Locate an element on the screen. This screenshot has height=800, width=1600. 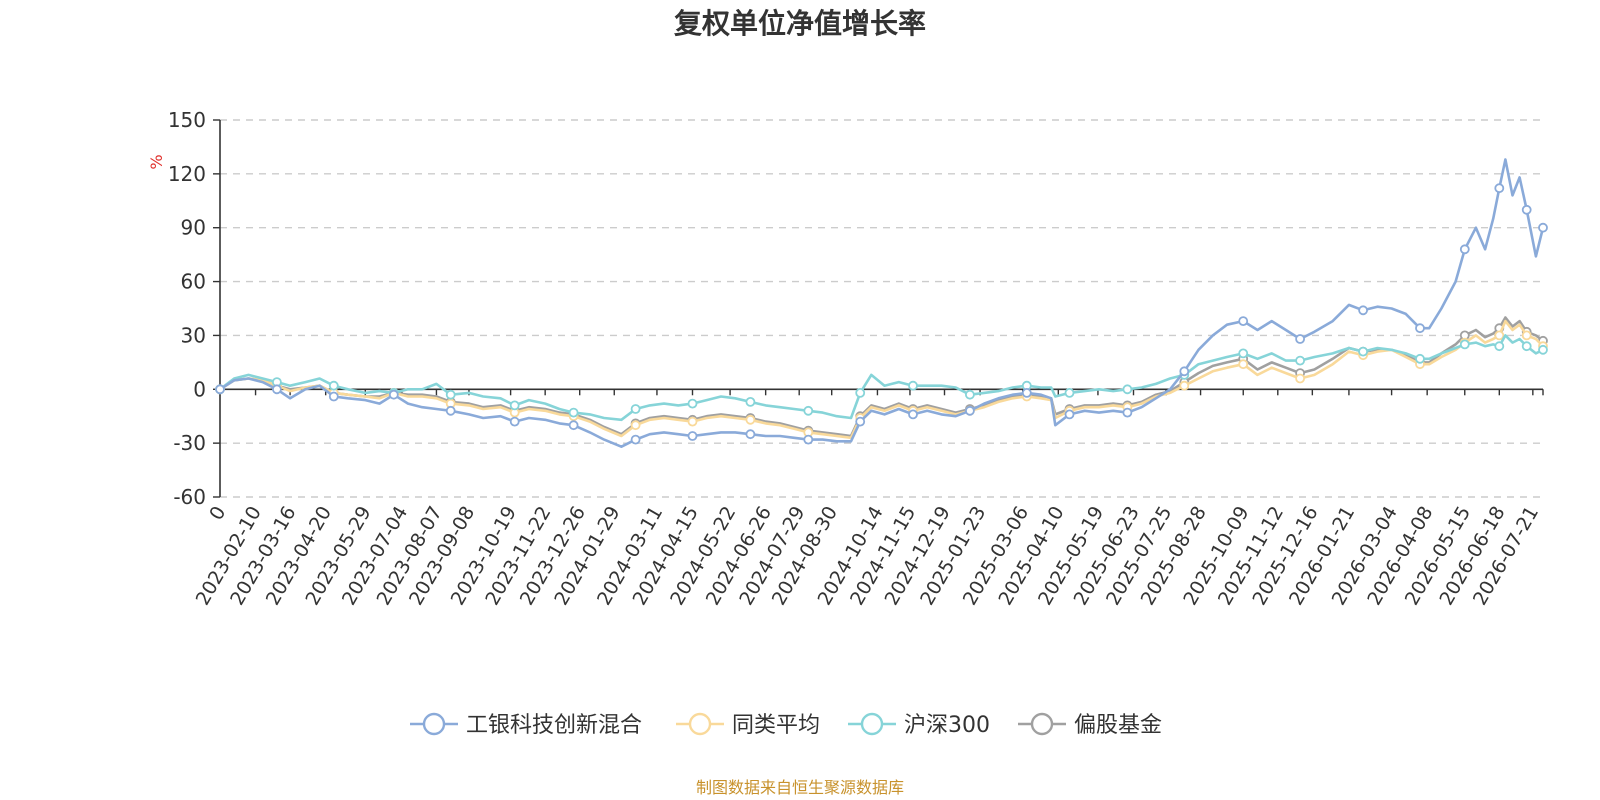
legend-label: 工银科技创新混合 is located at coordinates (554, 725).